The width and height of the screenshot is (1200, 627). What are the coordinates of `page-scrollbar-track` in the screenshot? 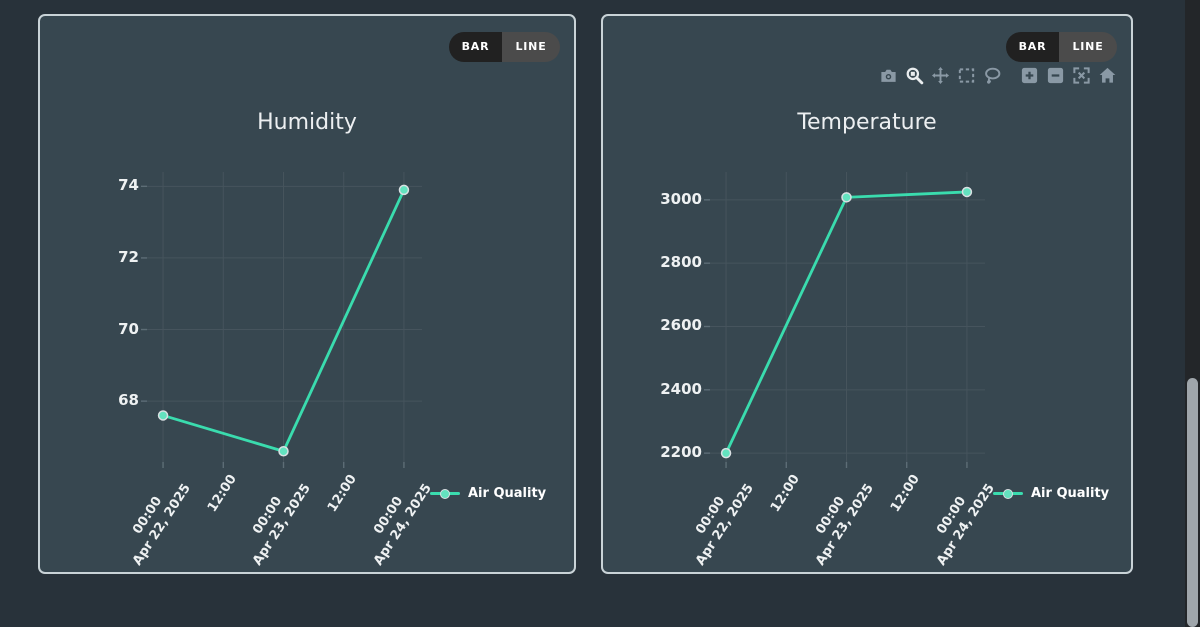 It's located at (1192, 313).